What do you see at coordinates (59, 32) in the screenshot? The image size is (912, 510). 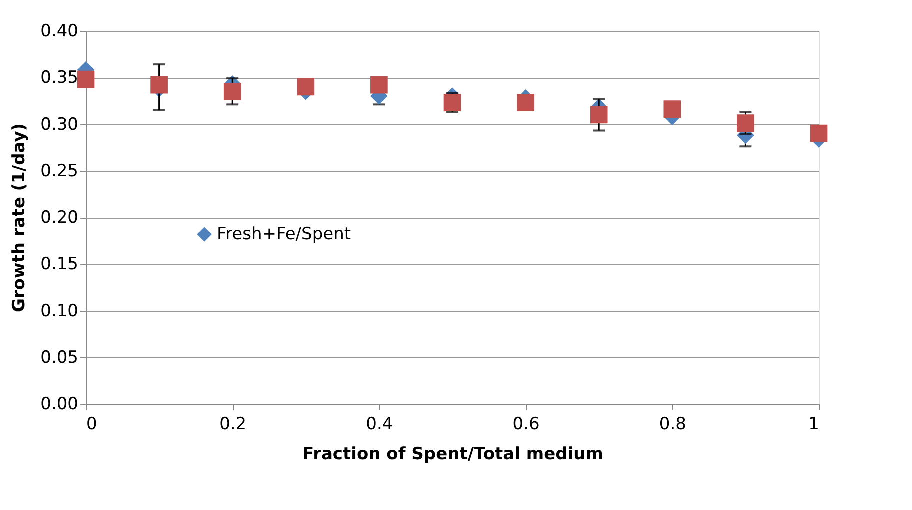 I see `y-tick-label: 0.40` at bounding box center [59, 32].